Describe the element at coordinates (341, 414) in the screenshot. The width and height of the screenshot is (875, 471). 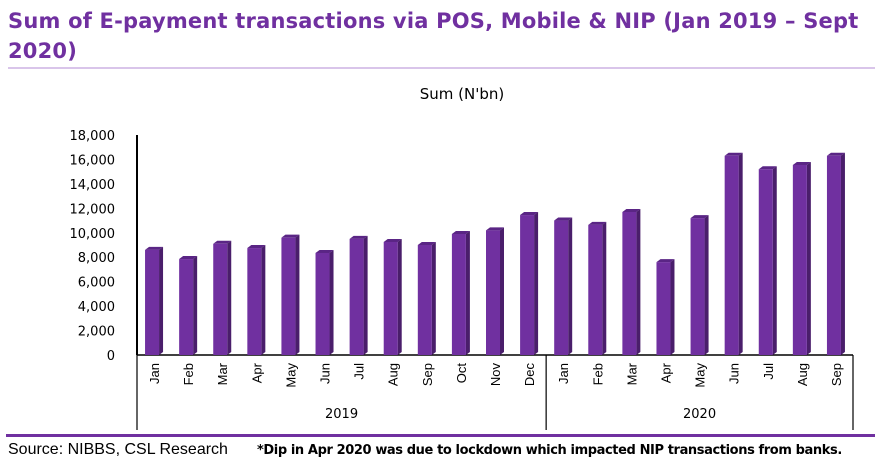
I see `group-label: 2019` at that location.